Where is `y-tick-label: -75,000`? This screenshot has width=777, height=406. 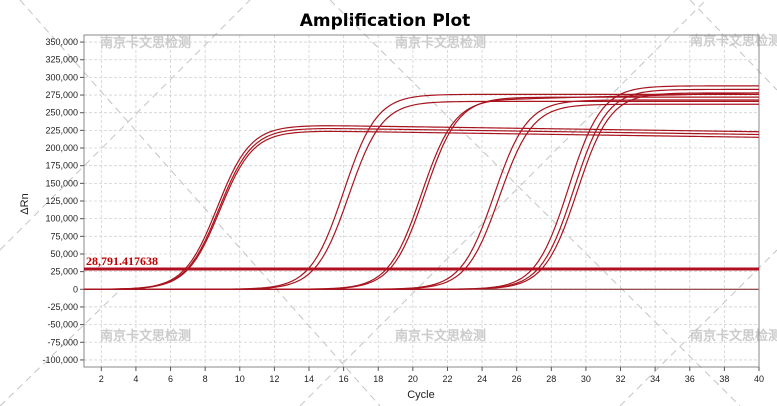 y-tick-label: -75,000 is located at coordinates (62, 342).